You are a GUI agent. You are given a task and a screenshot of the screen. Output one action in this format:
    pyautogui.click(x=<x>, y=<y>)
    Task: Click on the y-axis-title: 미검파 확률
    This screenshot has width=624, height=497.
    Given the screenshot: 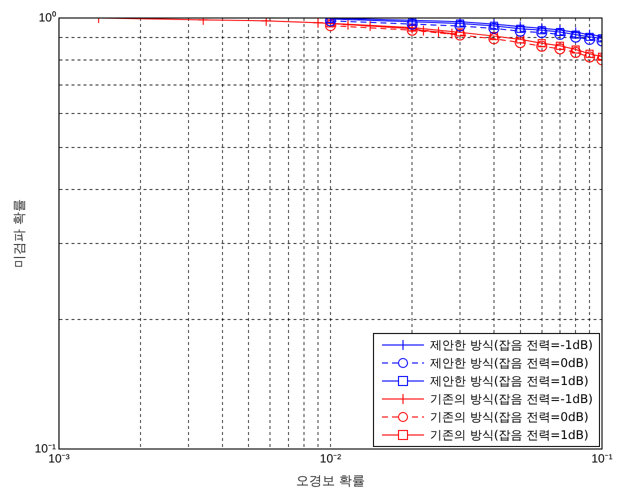 What is the action you would take?
    pyautogui.click(x=18, y=233)
    